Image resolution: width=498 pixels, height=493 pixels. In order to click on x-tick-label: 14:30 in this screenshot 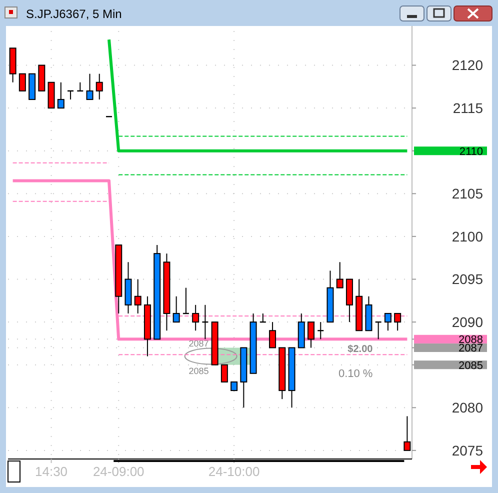, I will do `click(51, 471)`.